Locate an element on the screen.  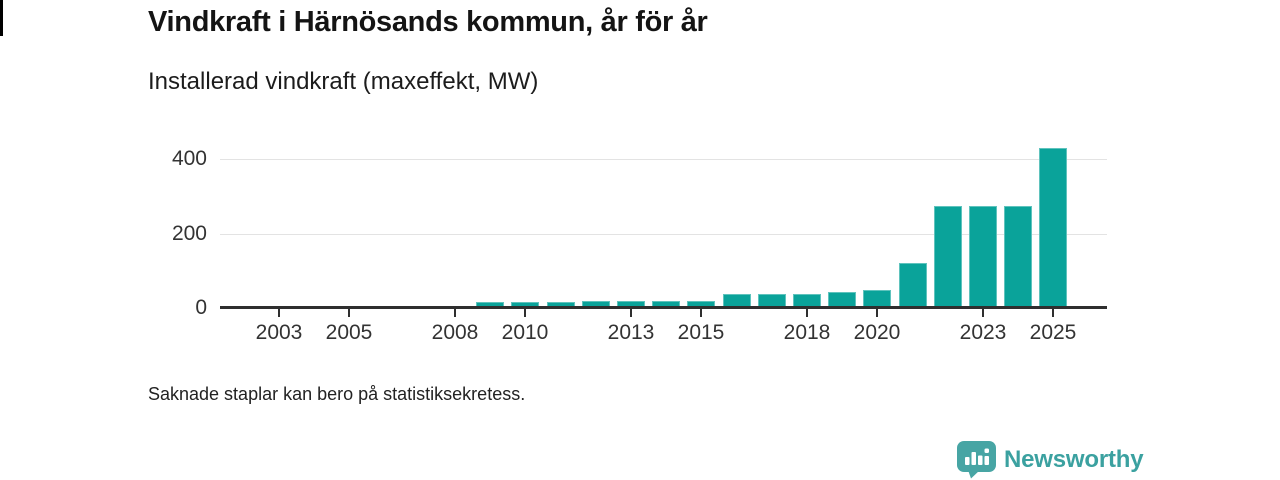
x-tick-label-2018: 2018 is located at coordinates (807, 332).